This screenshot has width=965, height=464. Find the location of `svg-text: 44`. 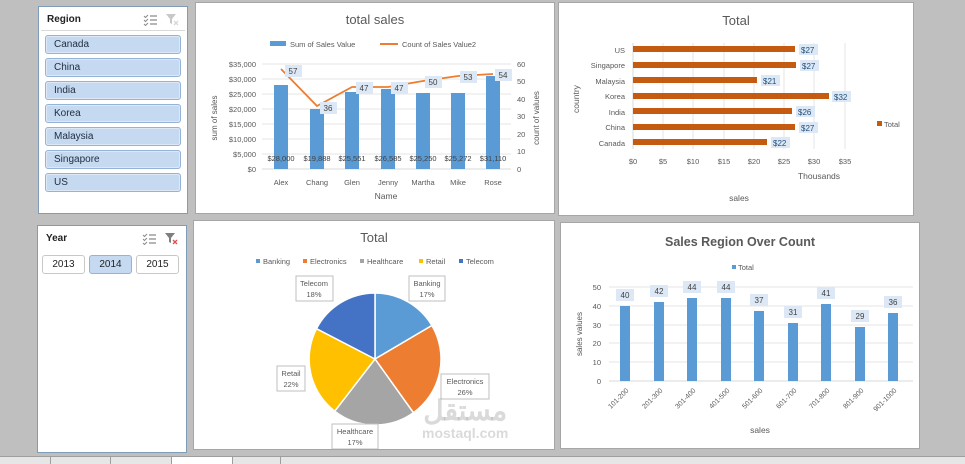

svg-text: 44 is located at coordinates (692, 287).